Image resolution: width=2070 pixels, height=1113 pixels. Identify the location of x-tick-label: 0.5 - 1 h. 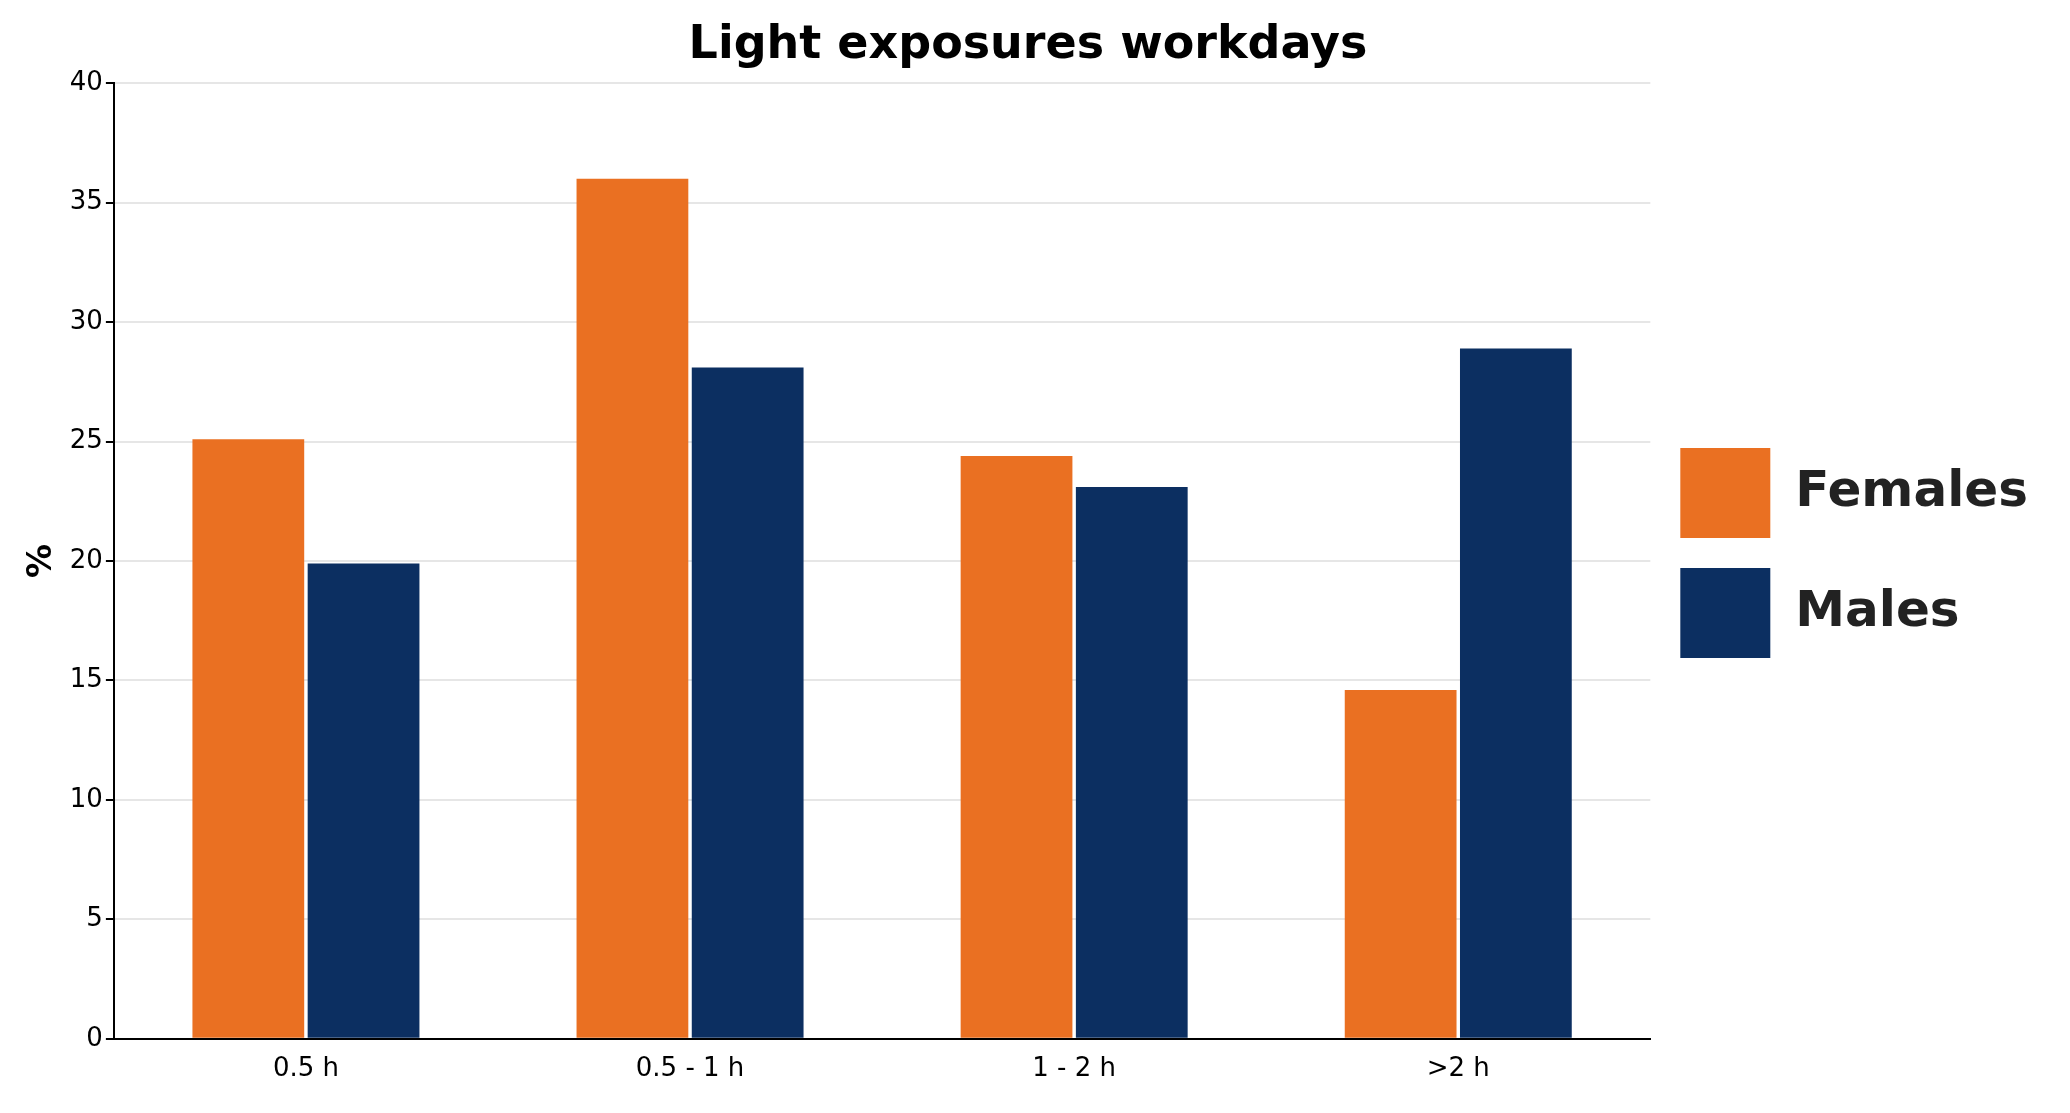
(690, 1067).